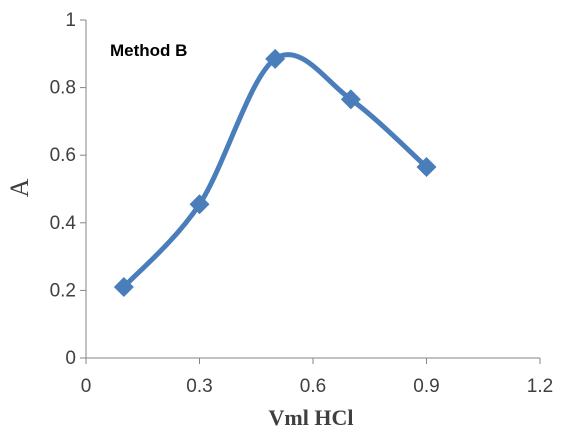  Describe the element at coordinates (63, 290) in the screenshot. I see `y-tick-label: 0.2` at that location.